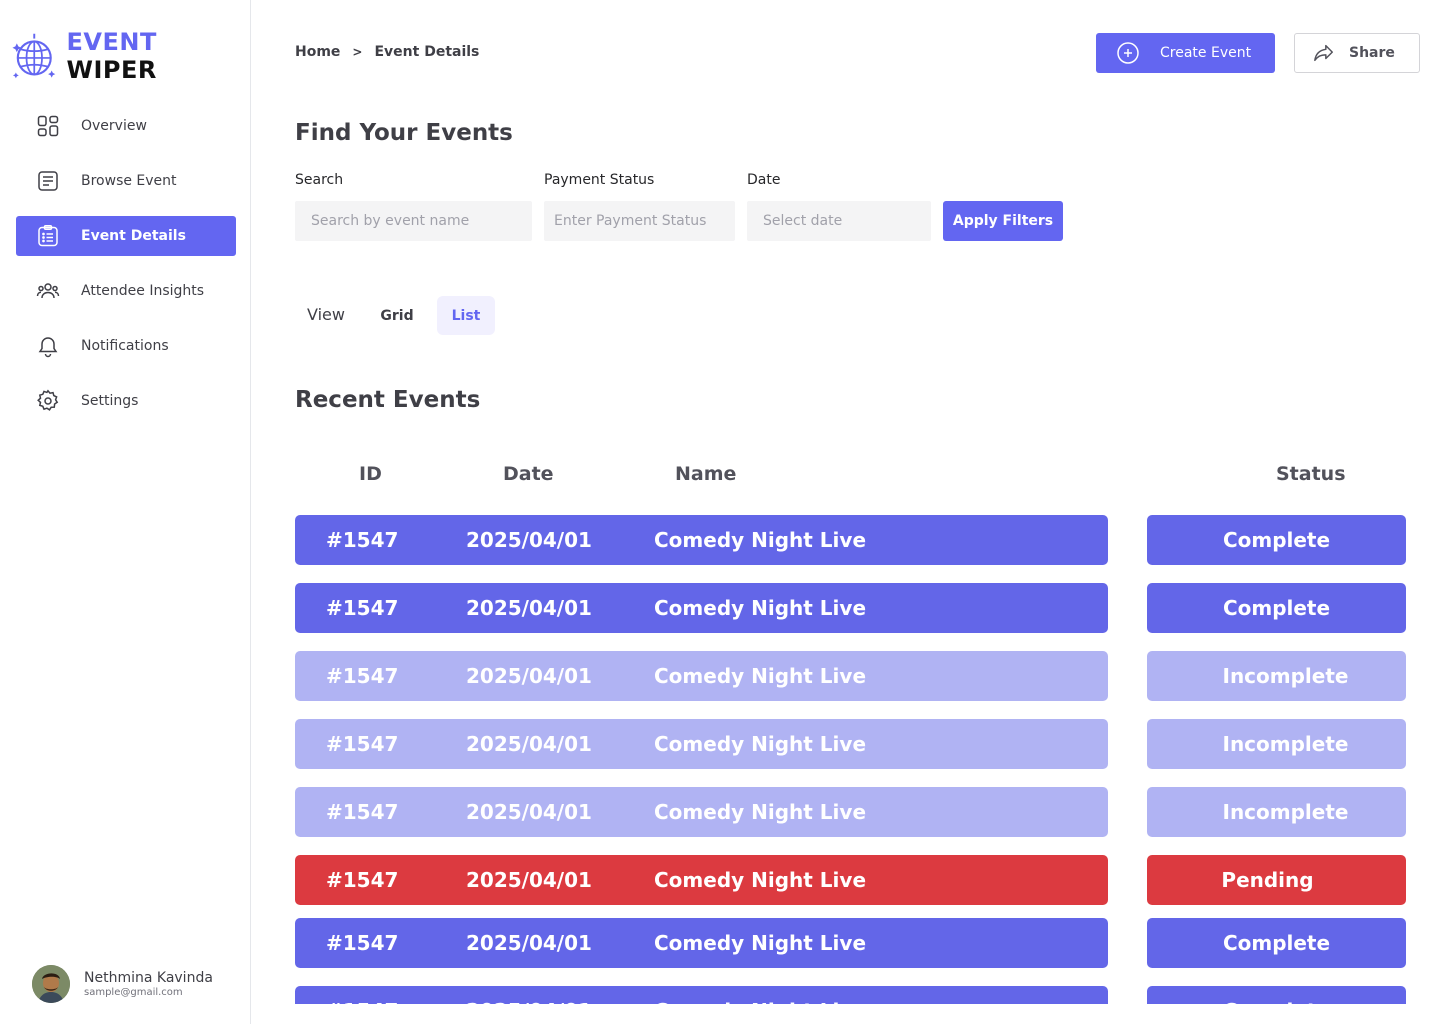  What do you see at coordinates (397, 315) in the screenshot?
I see `view-grid-tab: Grid` at bounding box center [397, 315].